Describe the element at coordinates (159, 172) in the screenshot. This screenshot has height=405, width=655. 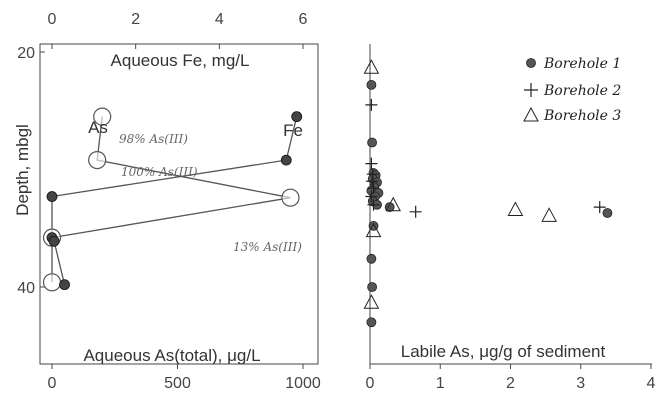
I see `annotation-100: 100% As(III)` at that location.